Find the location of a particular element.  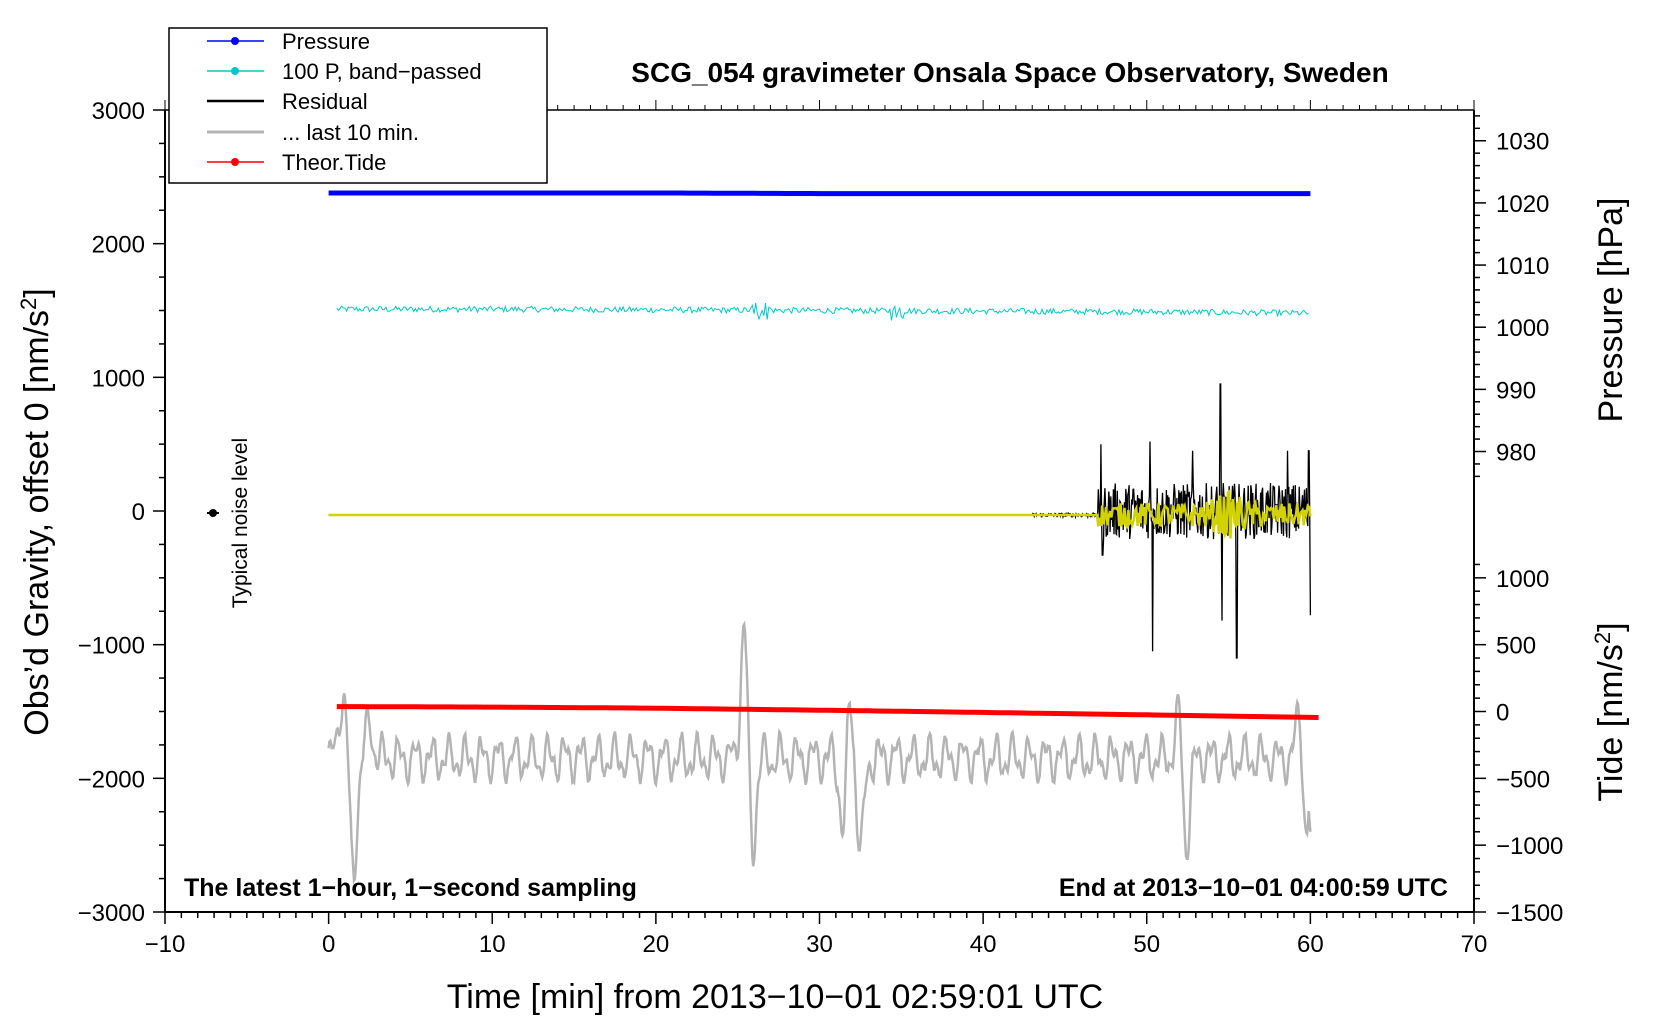

x-tick-label: 60 is located at coordinates (1310, 944).